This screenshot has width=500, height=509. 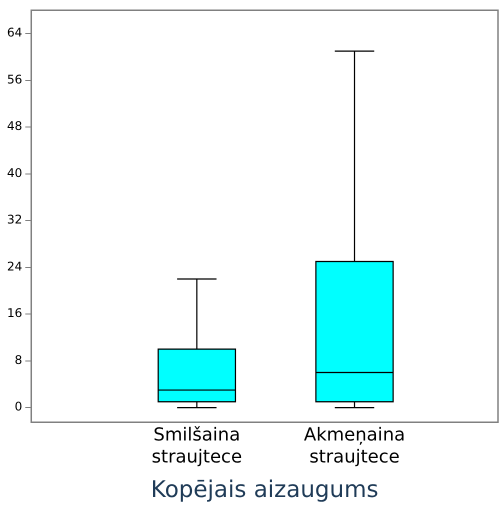 What do you see at coordinates (14, 313) in the screenshot?
I see `y-tick-label: 16` at bounding box center [14, 313].